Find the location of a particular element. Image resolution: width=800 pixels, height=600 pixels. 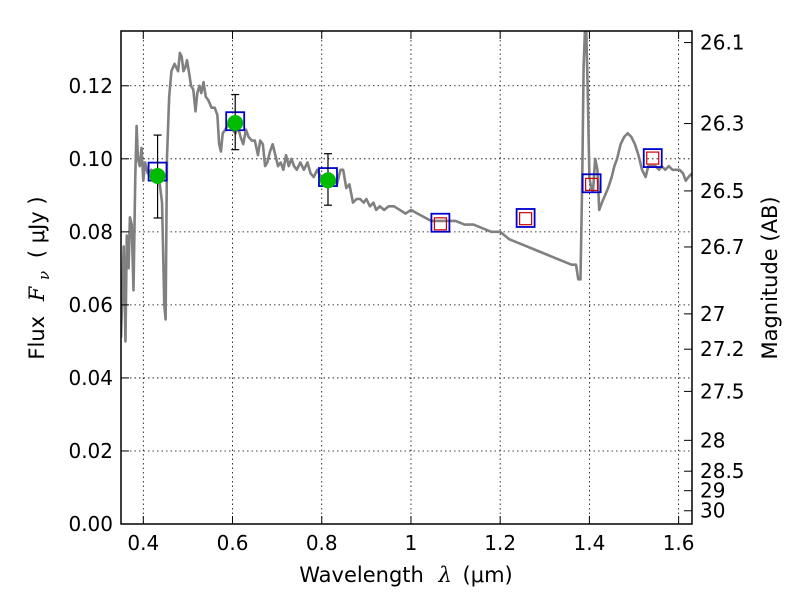

y-tick-label: 0.04 is located at coordinates (90, 378).